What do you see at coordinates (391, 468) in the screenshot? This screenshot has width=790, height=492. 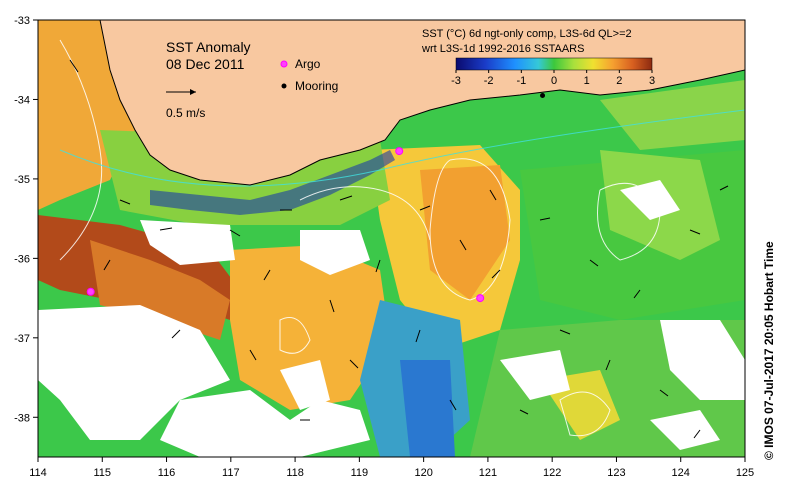 I see `x-axis: 114 115 116 117 118 119 120 121 122 123 124 125` at bounding box center [391, 468].